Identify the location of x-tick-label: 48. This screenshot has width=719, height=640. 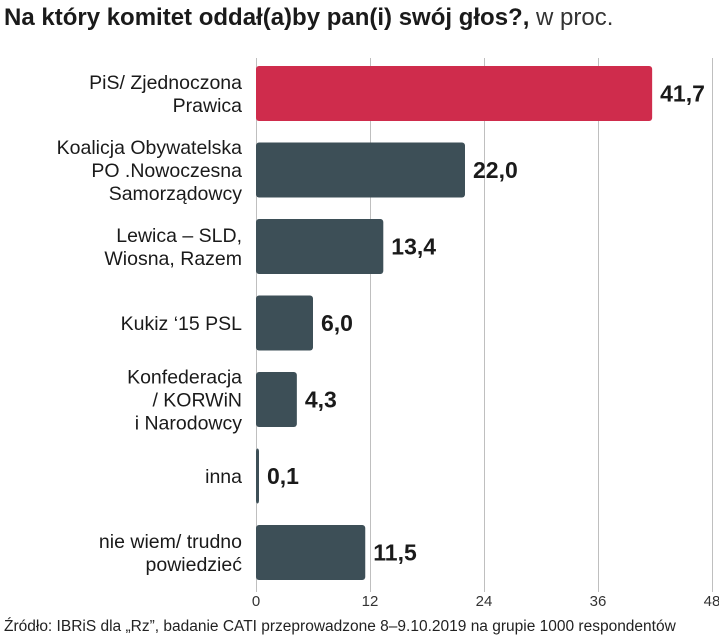
(711, 601).